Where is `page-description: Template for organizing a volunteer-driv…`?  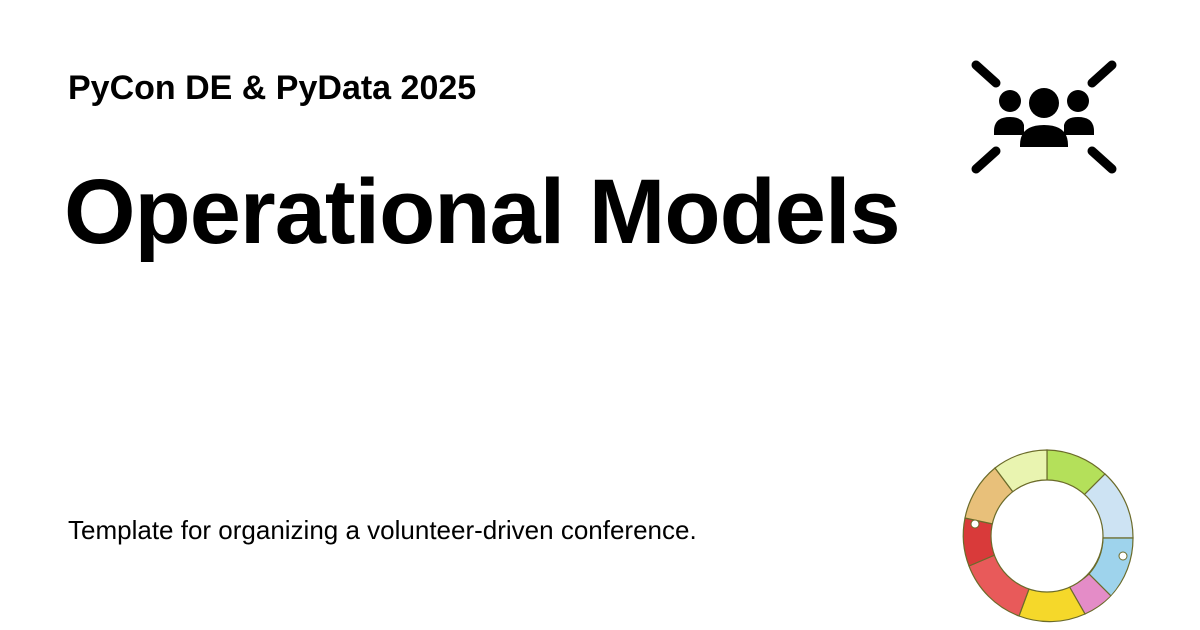
page-description: Template for organizing a volunteer-driv… is located at coordinates (382, 530).